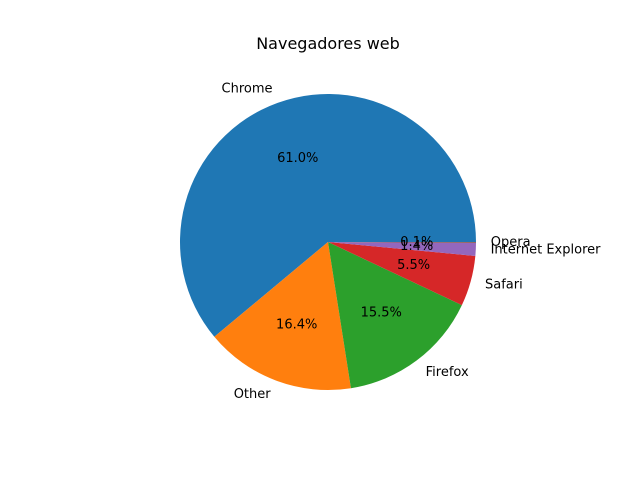 This screenshot has height=480, width=640. Describe the element at coordinates (416, 246) in the screenshot. I see `slice-pct-internet-explorer: 1.4%` at that location.